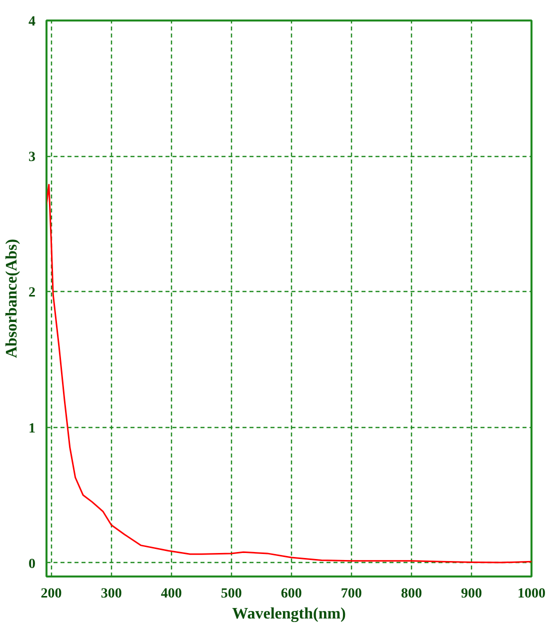 This screenshot has height=625, width=551. What do you see at coordinates (12, 298) in the screenshot?
I see `y-axis-title: Absorbance(Abs)` at bounding box center [12, 298].